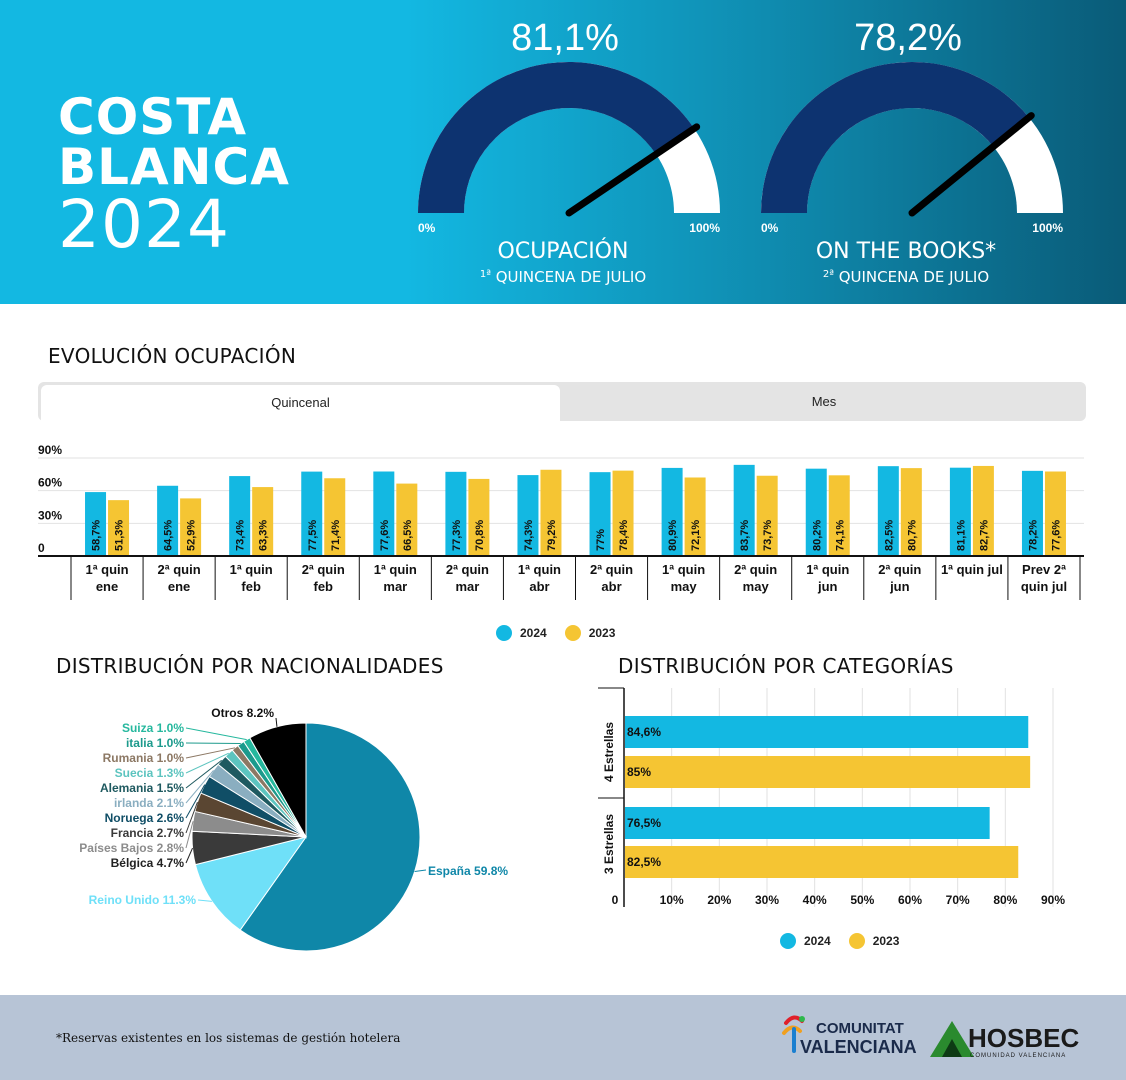 This screenshot has width=1126, height=1080. I want to click on evo-bar-label-2023: 63,3%, so click(264, 535).